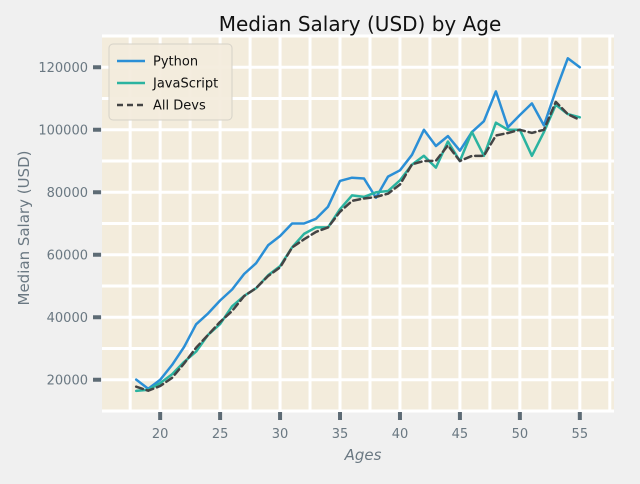 This screenshot has height=484, width=640. Describe the element at coordinates (160, 434) in the screenshot. I see `x-tick-label: 20` at that location.